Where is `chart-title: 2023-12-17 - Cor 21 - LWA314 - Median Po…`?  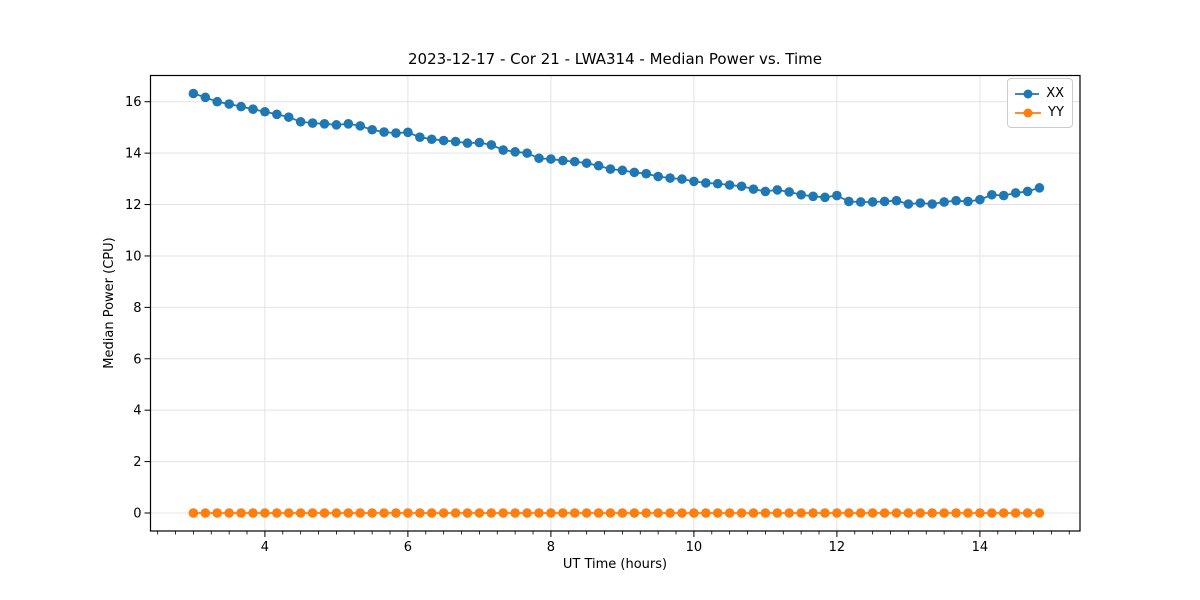 chart-title: 2023-12-17 - Cor 21 - LWA314 - Median Po… is located at coordinates (615, 59).